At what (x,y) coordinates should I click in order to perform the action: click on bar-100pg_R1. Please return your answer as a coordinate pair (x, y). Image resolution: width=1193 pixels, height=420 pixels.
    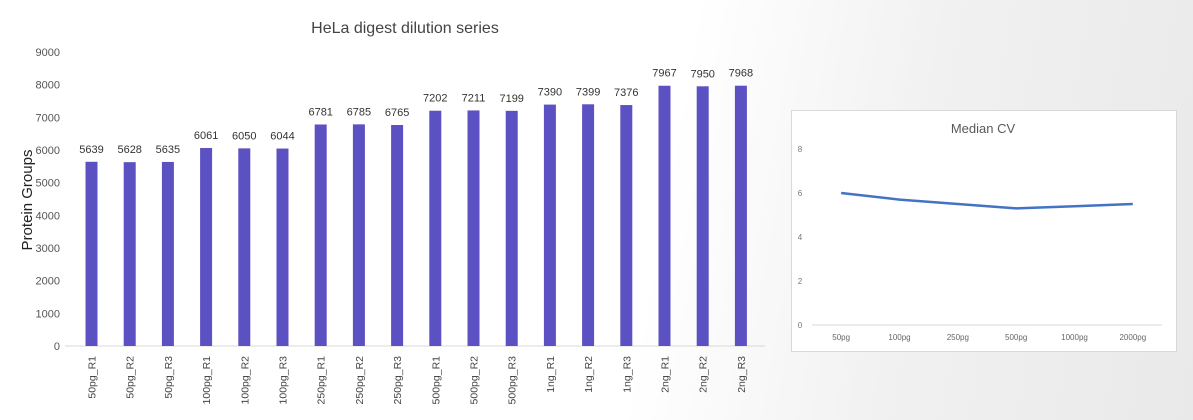
    Looking at the image, I should click on (206, 247).